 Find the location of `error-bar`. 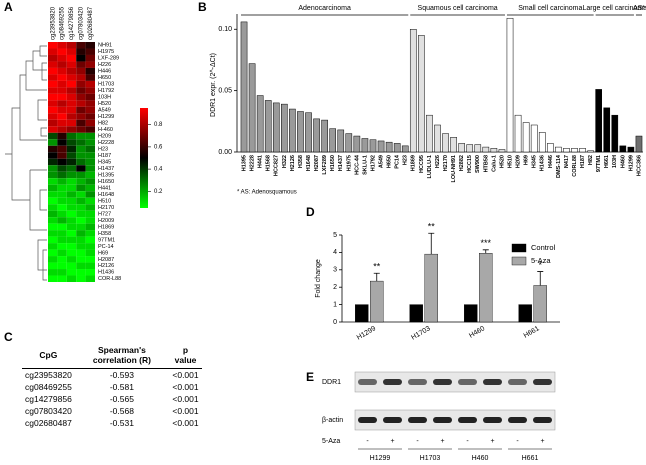

error-bar is located at coordinates (431, 243).